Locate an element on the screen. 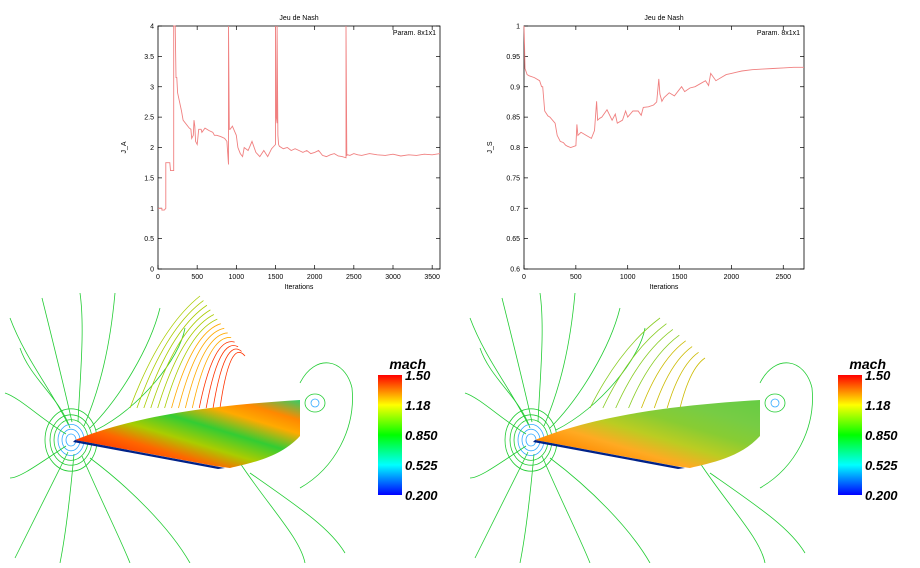  y-tick-label: 4 is located at coordinates (152, 27).